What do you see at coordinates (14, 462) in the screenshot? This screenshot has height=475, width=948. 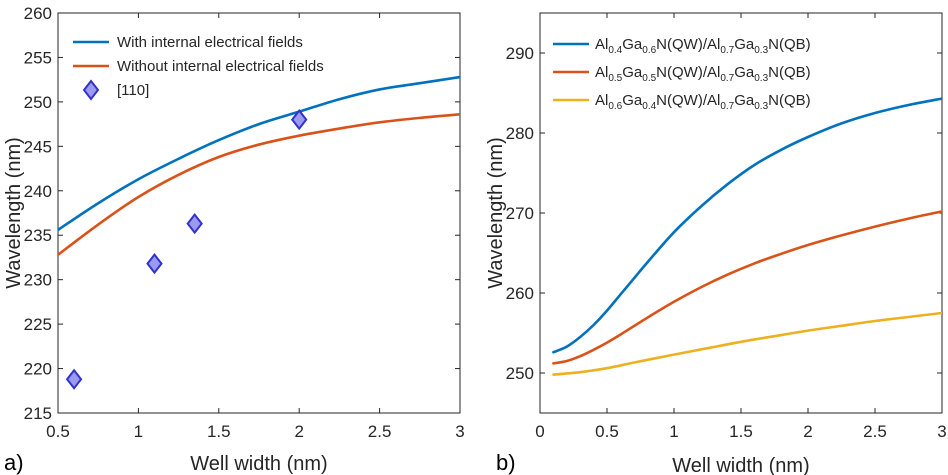 I see `panel-label: a)` at bounding box center [14, 462].